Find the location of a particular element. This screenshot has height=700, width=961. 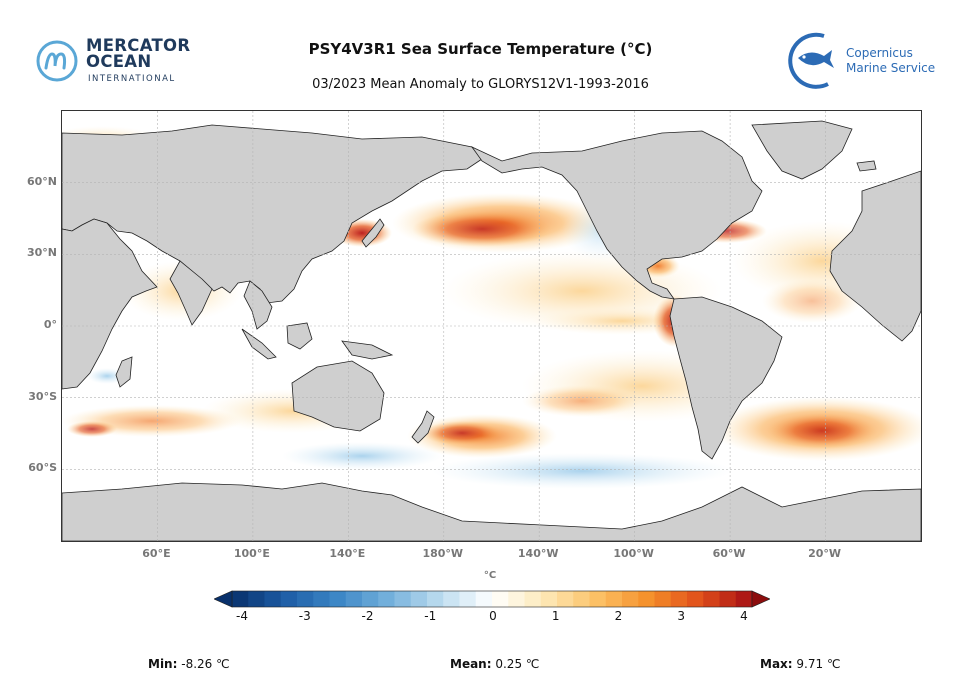

colorbar-tick-label: -2 is located at coordinates (367, 616).